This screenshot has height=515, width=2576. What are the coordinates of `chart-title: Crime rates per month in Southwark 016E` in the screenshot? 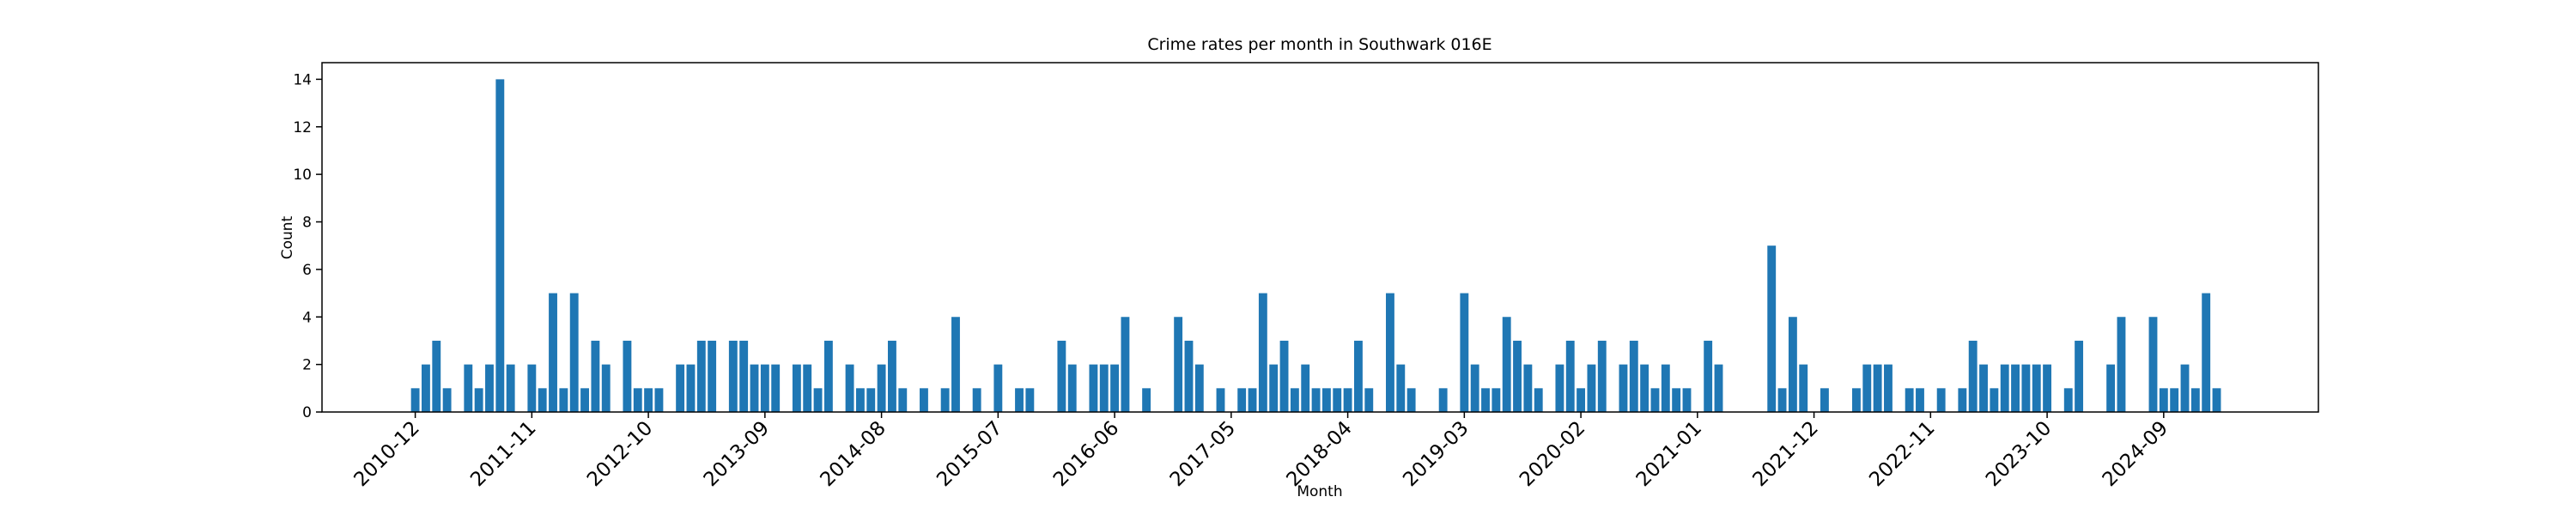 It's located at (1319, 44).